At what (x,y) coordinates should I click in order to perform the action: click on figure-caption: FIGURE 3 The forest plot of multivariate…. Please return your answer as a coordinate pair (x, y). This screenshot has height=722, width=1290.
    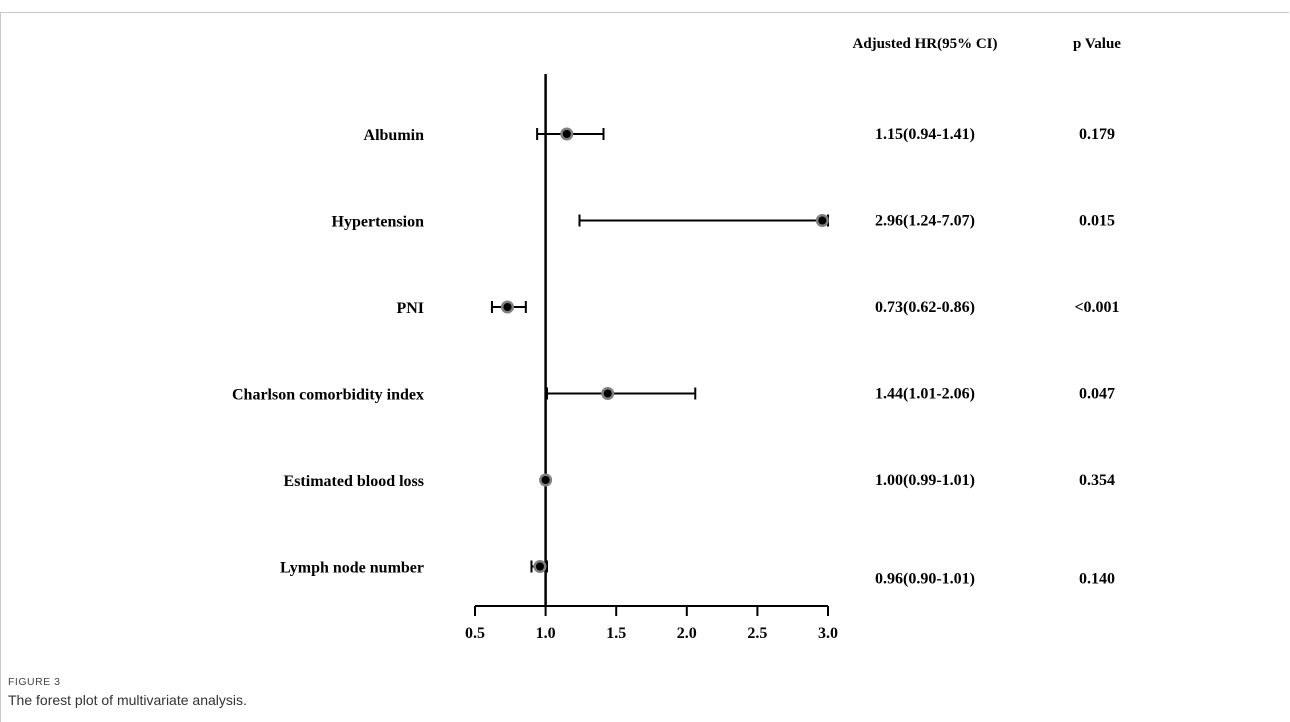
    Looking at the image, I should click on (127, 692).